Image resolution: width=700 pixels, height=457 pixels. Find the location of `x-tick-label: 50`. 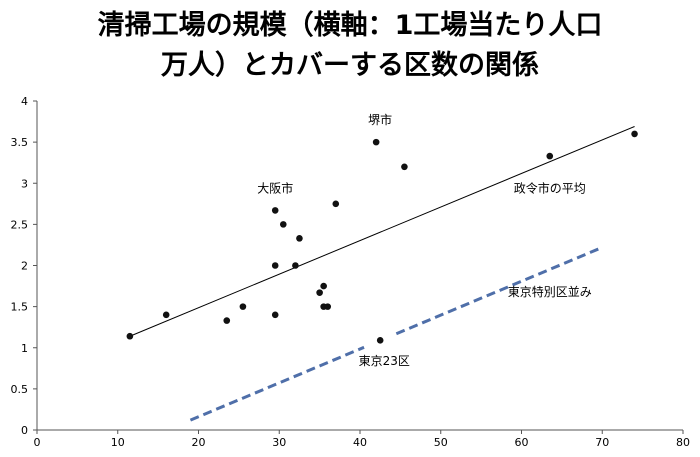

x-tick-label: 50 is located at coordinates (441, 442).